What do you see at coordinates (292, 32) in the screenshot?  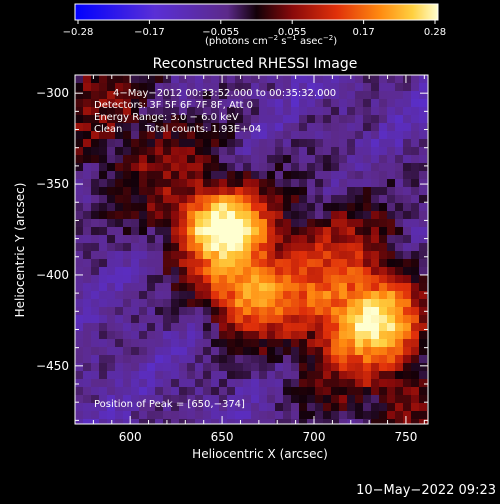 I see `colorbar-tick-label: 0.055` at bounding box center [292, 32].